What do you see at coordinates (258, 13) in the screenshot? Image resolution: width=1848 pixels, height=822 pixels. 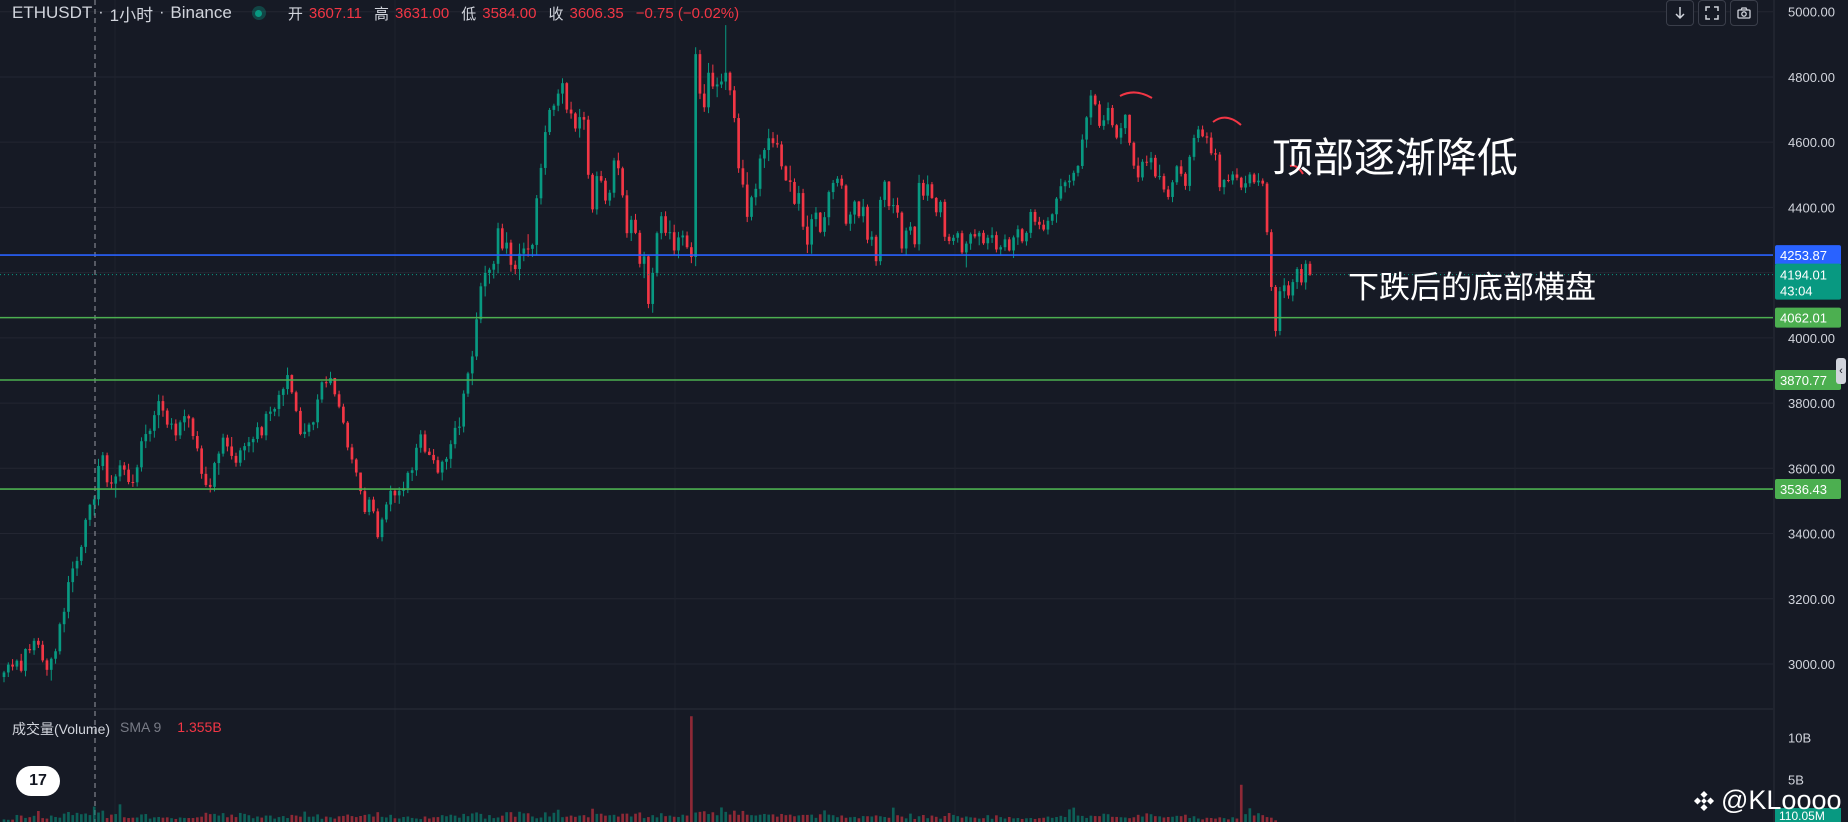 I see `market-status-icon` at bounding box center [258, 13].